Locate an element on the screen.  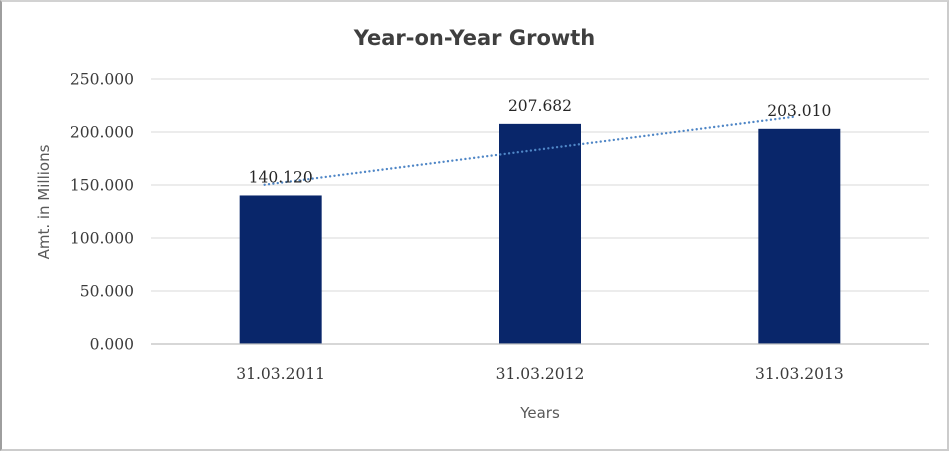
x-tick-label: 31.03.2011 is located at coordinates (280, 374).